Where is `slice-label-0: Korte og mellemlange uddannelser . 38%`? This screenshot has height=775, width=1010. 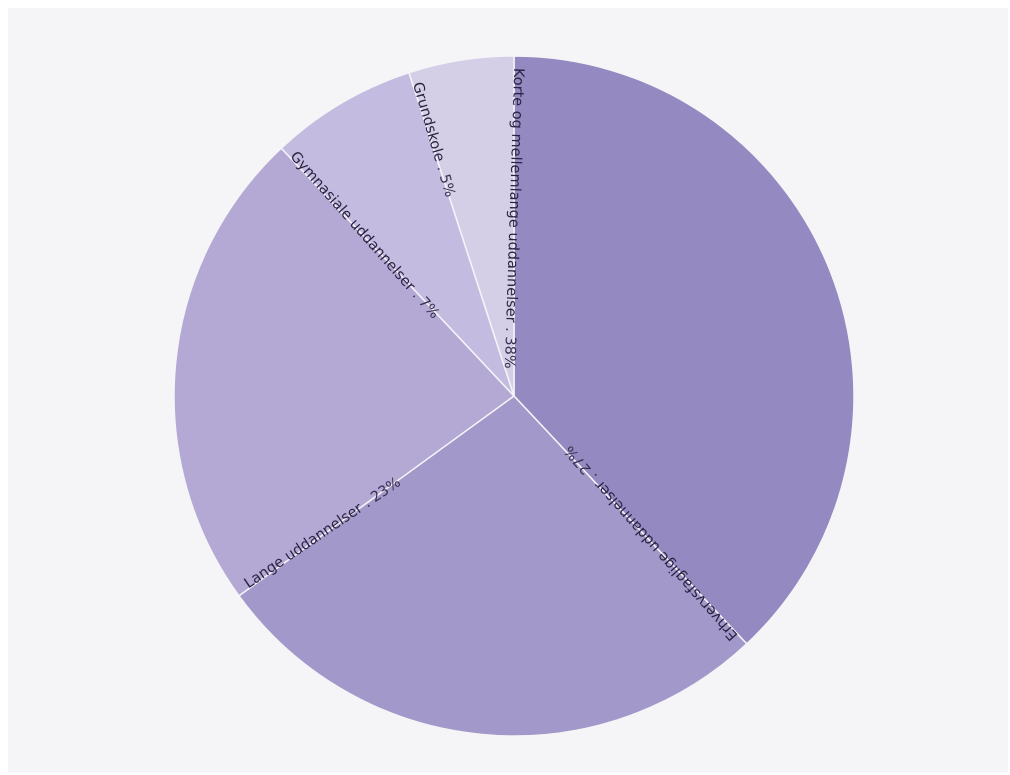
slice-label-0: Korte og mellemlange uddannelser . 38% is located at coordinates (513, 218).